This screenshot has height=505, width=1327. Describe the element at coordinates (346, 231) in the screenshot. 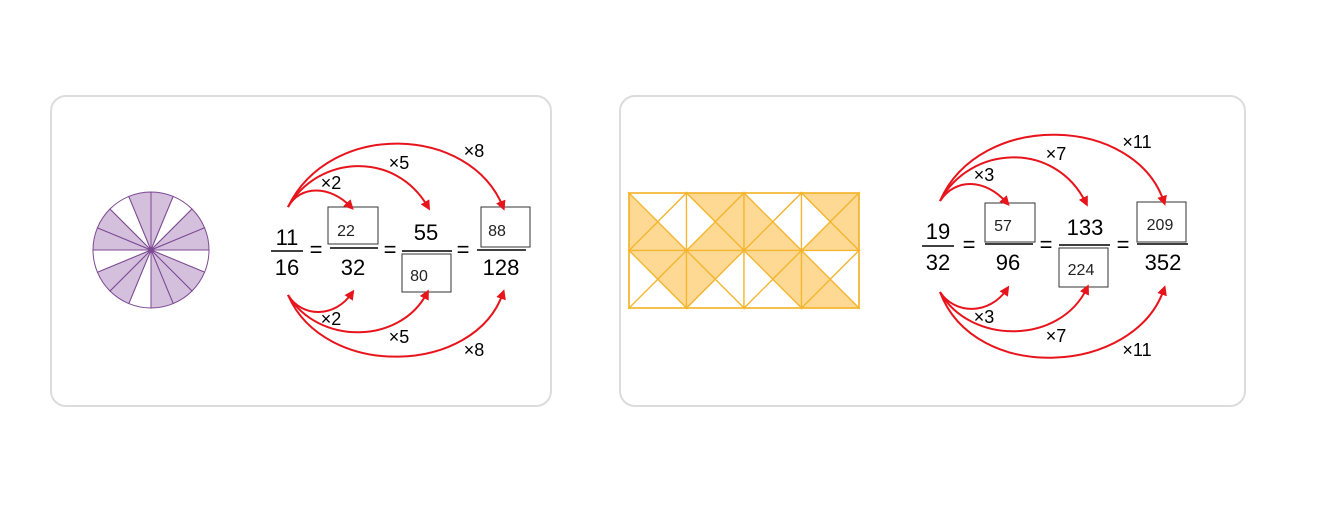

I see `left-f1-numerator: 22` at that location.